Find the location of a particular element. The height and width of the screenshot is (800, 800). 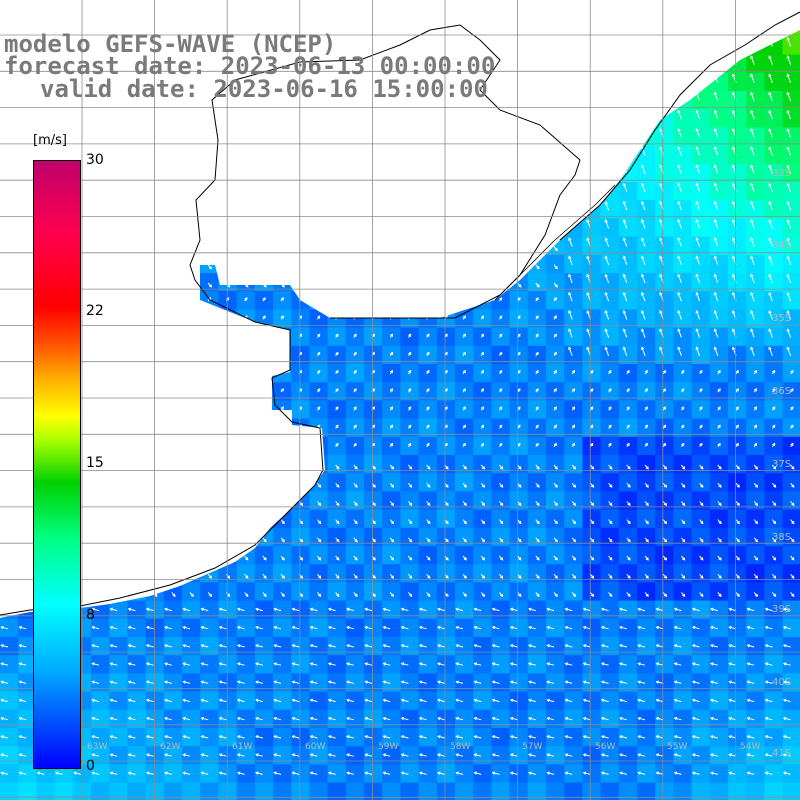

lon-label-57w: 57W is located at coordinates (532, 747).